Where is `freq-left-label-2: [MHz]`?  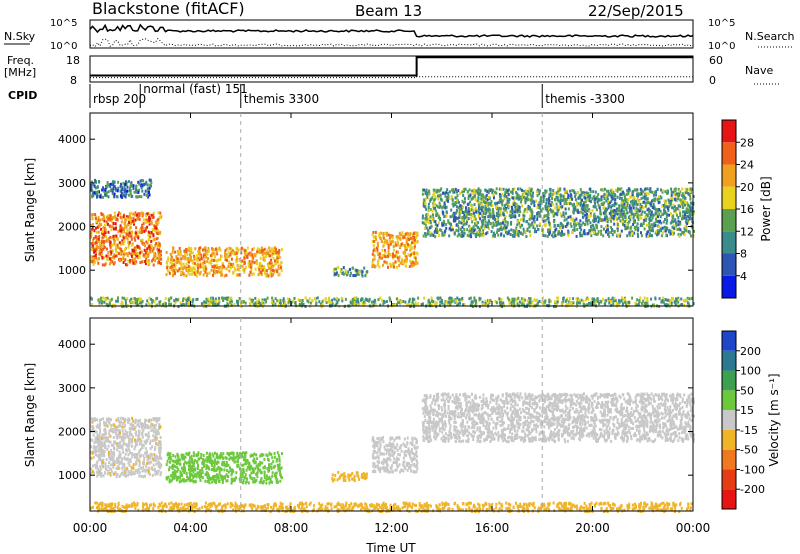
freq-left-label-2: [MHz] is located at coordinates (20, 72).